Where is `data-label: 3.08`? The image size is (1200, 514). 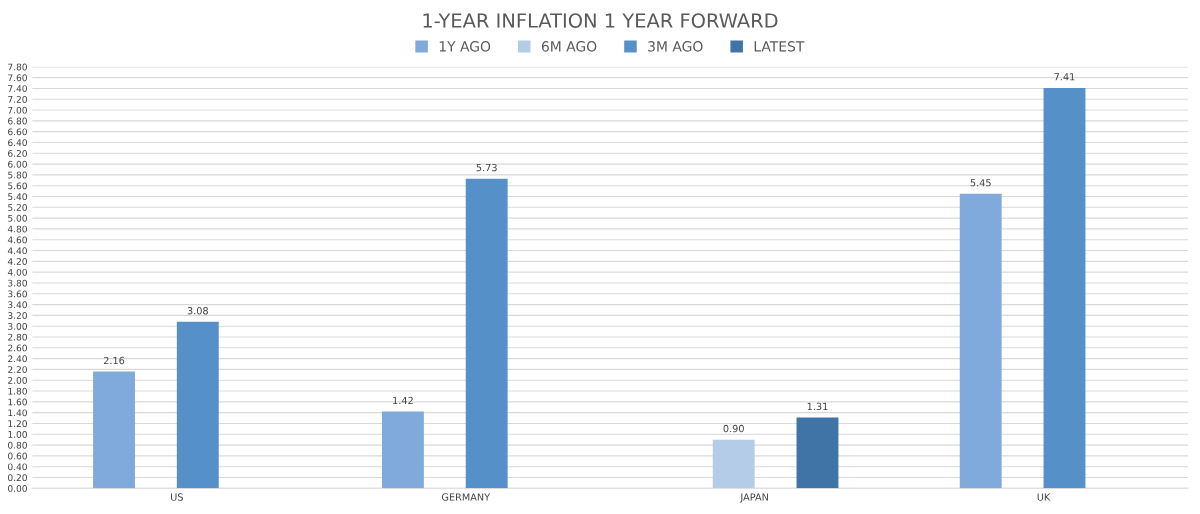
data-label: 3.08 is located at coordinates (197, 311).